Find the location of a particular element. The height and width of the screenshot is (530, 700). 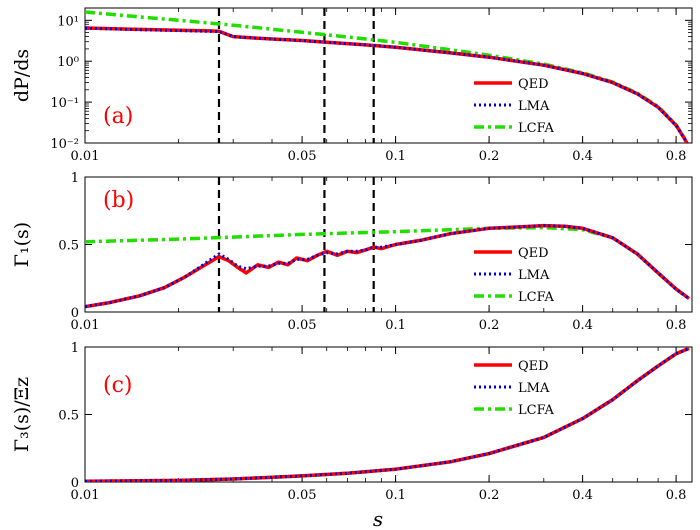

y-tick-label: 10⁻² is located at coordinates (64, 144).